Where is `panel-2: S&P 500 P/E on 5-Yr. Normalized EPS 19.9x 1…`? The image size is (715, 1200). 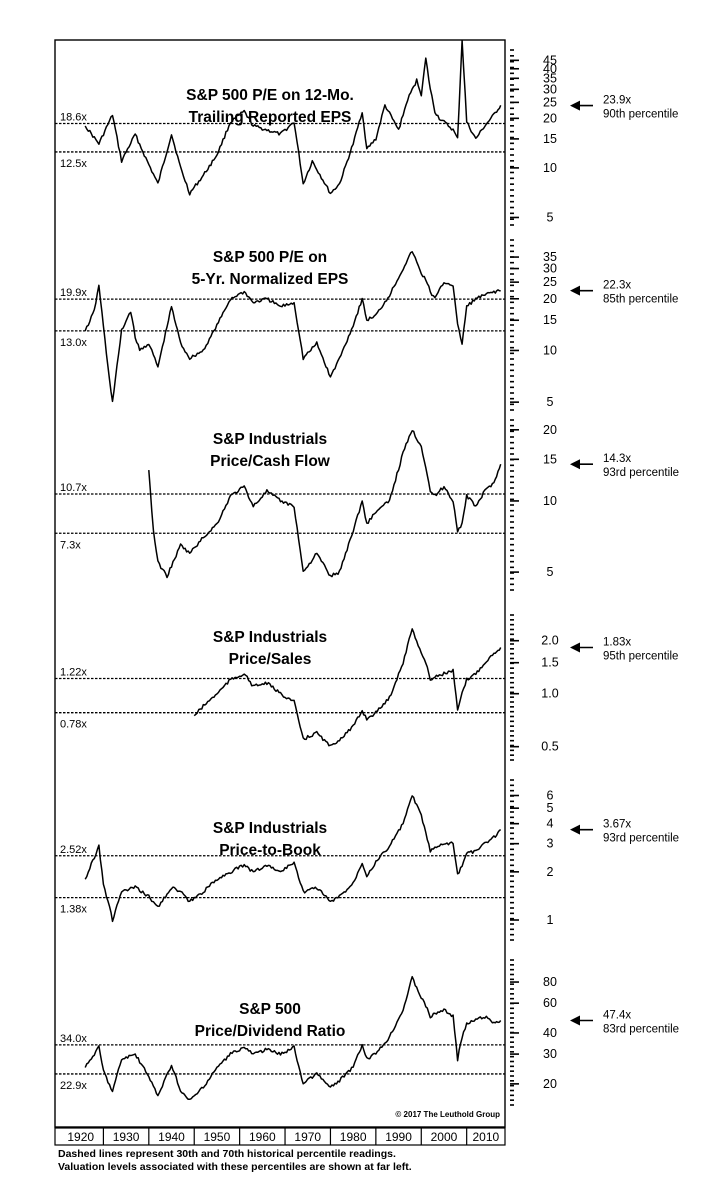 panel-2: S&P 500 P/E on 5-Yr. Normalized EPS 19.9x 1… is located at coordinates (366, 325).